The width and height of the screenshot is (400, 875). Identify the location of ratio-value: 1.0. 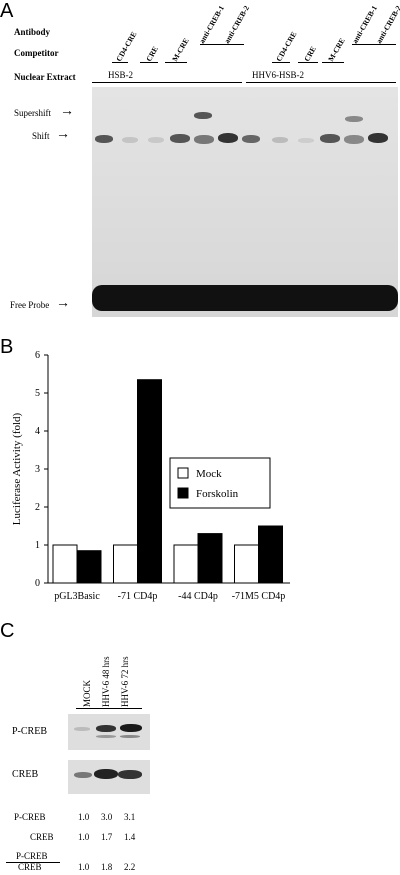
(84, 867).